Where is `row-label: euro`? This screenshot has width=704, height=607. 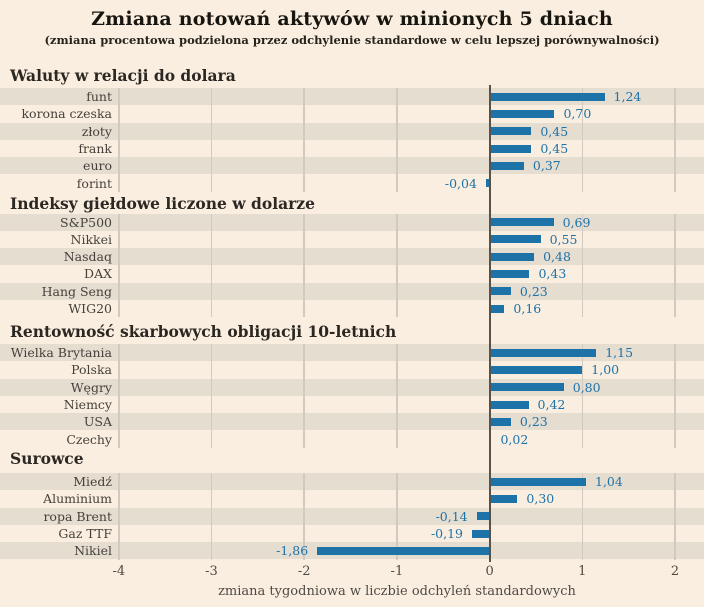
row-label: euro is located at coordinates (97, 166).